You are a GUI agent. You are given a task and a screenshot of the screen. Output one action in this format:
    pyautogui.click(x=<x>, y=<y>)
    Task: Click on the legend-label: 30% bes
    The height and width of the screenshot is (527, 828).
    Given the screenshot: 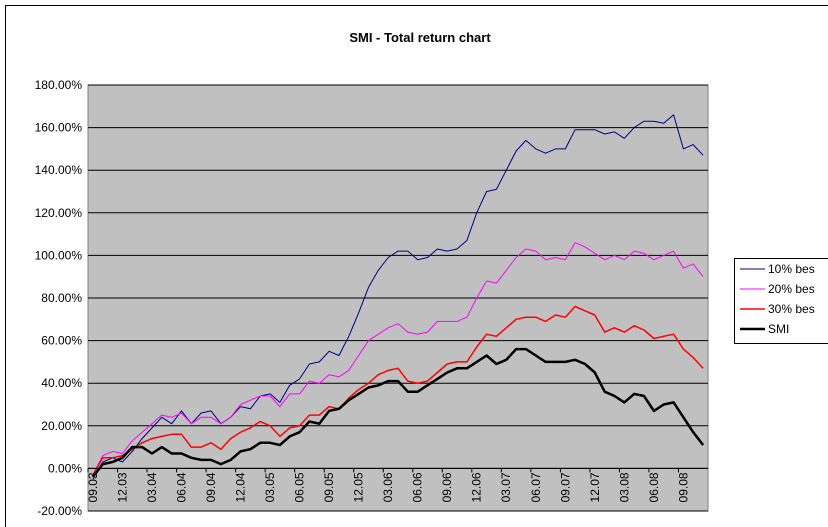 What is the action you would take?
    pyautogui.click(x=791, y=309)
    